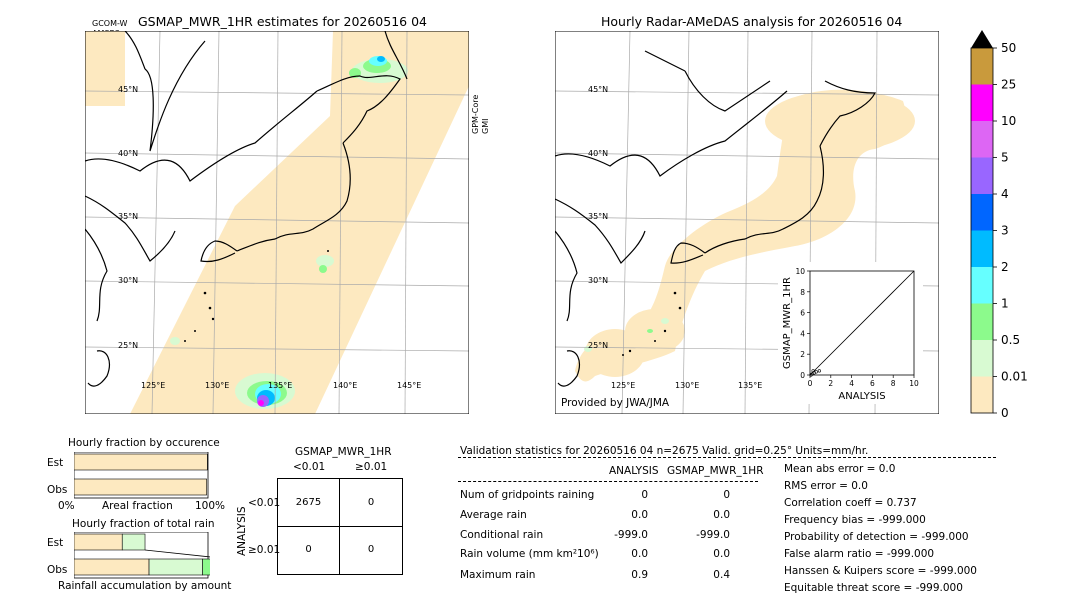 The width and height of the screenshot is (1080, 612). What do you see at coordinates (177, 553) in the screenshot?
I see `totalrain-connector` at bounding box center [177, 553].